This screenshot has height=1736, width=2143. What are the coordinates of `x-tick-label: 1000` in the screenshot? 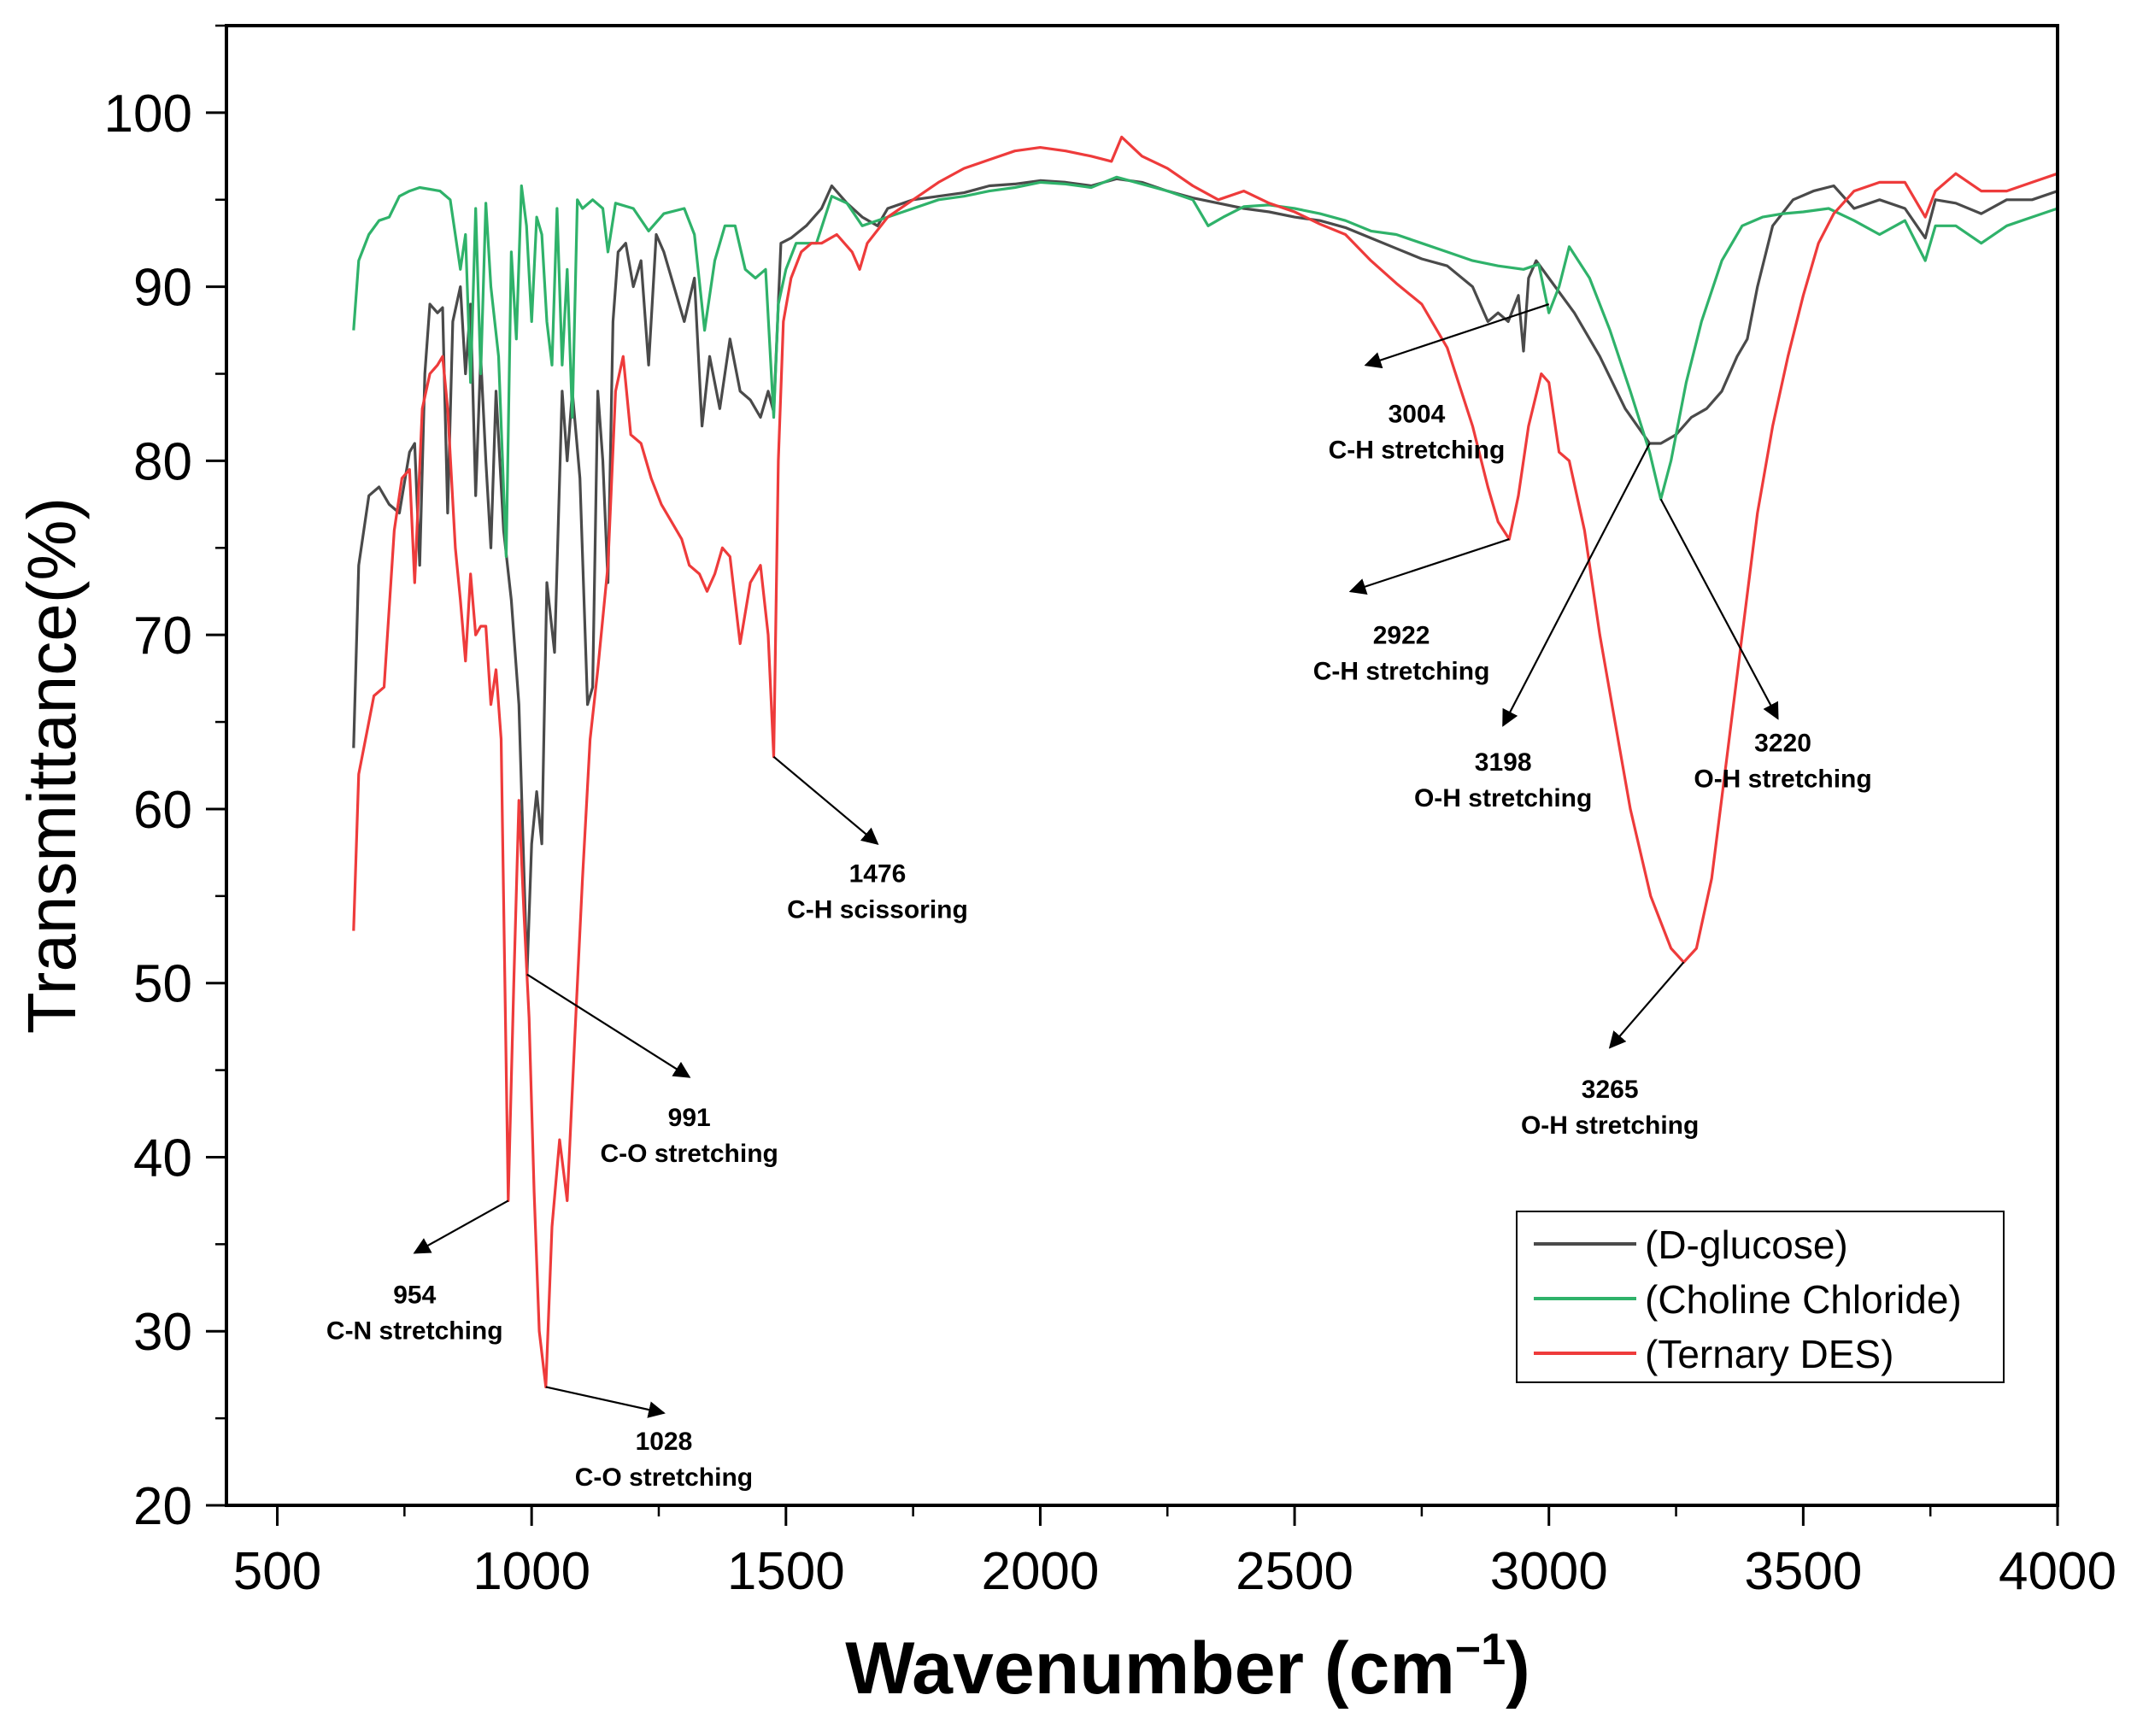 It's located at (531, 1571).